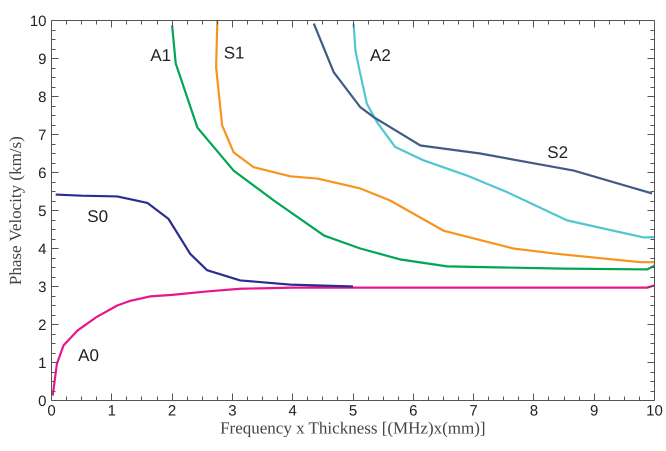 Image resolution: width=666 pixels, height=451 pixels. Describe the element at coordinates (353, 411) in the screenshot. I see `x-tick-label: 5` at that location.